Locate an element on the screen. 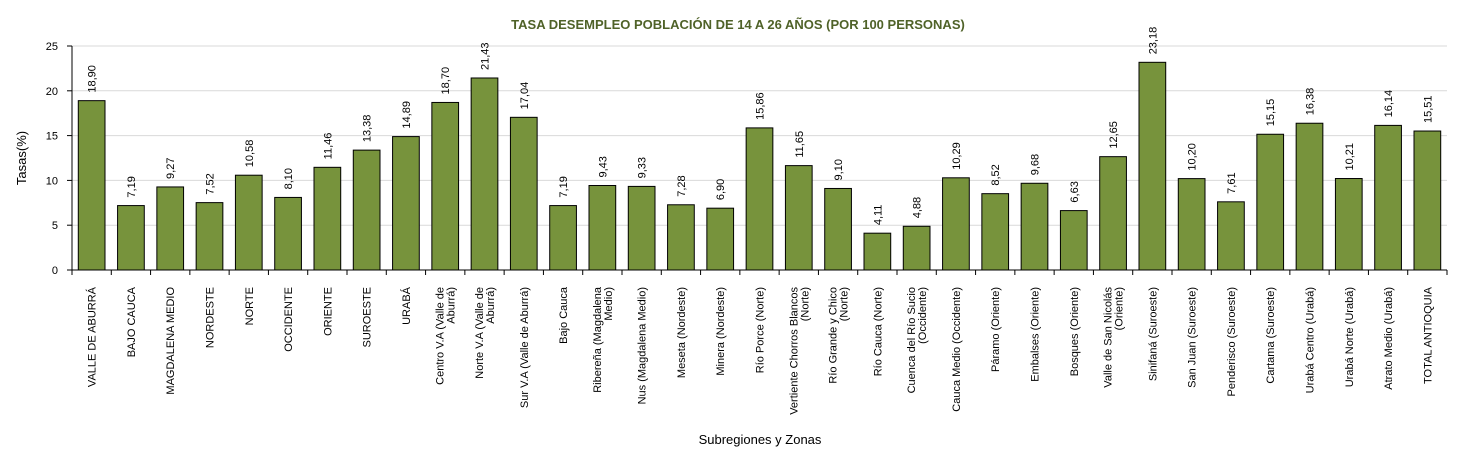 This screenshot has height=452, width=1477. data-label: 9,68 is located at coordinates (1036, 164).